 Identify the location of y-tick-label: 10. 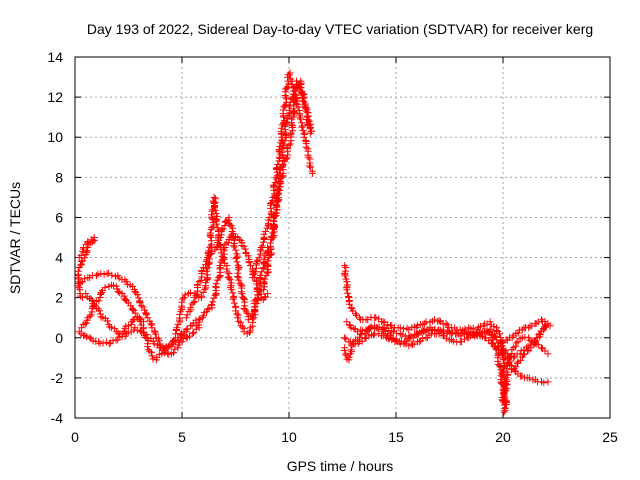
(55, 137).